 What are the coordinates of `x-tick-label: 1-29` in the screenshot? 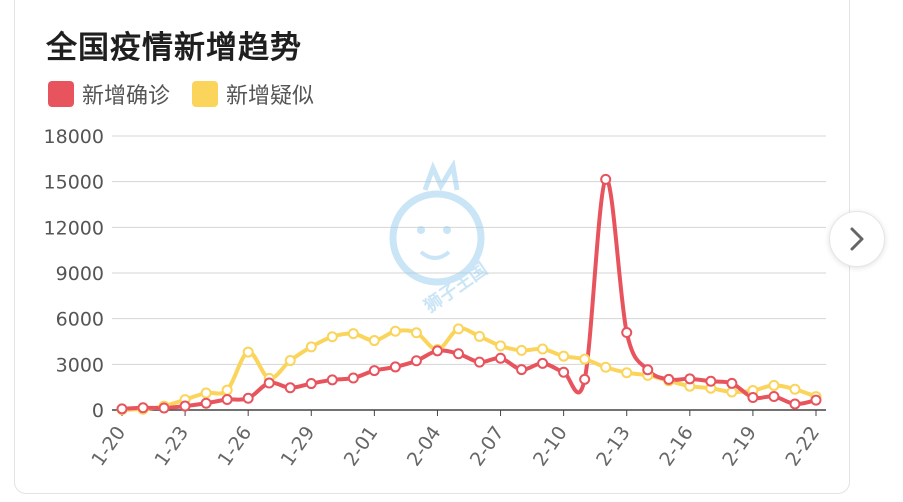 It's located at (298, 446).